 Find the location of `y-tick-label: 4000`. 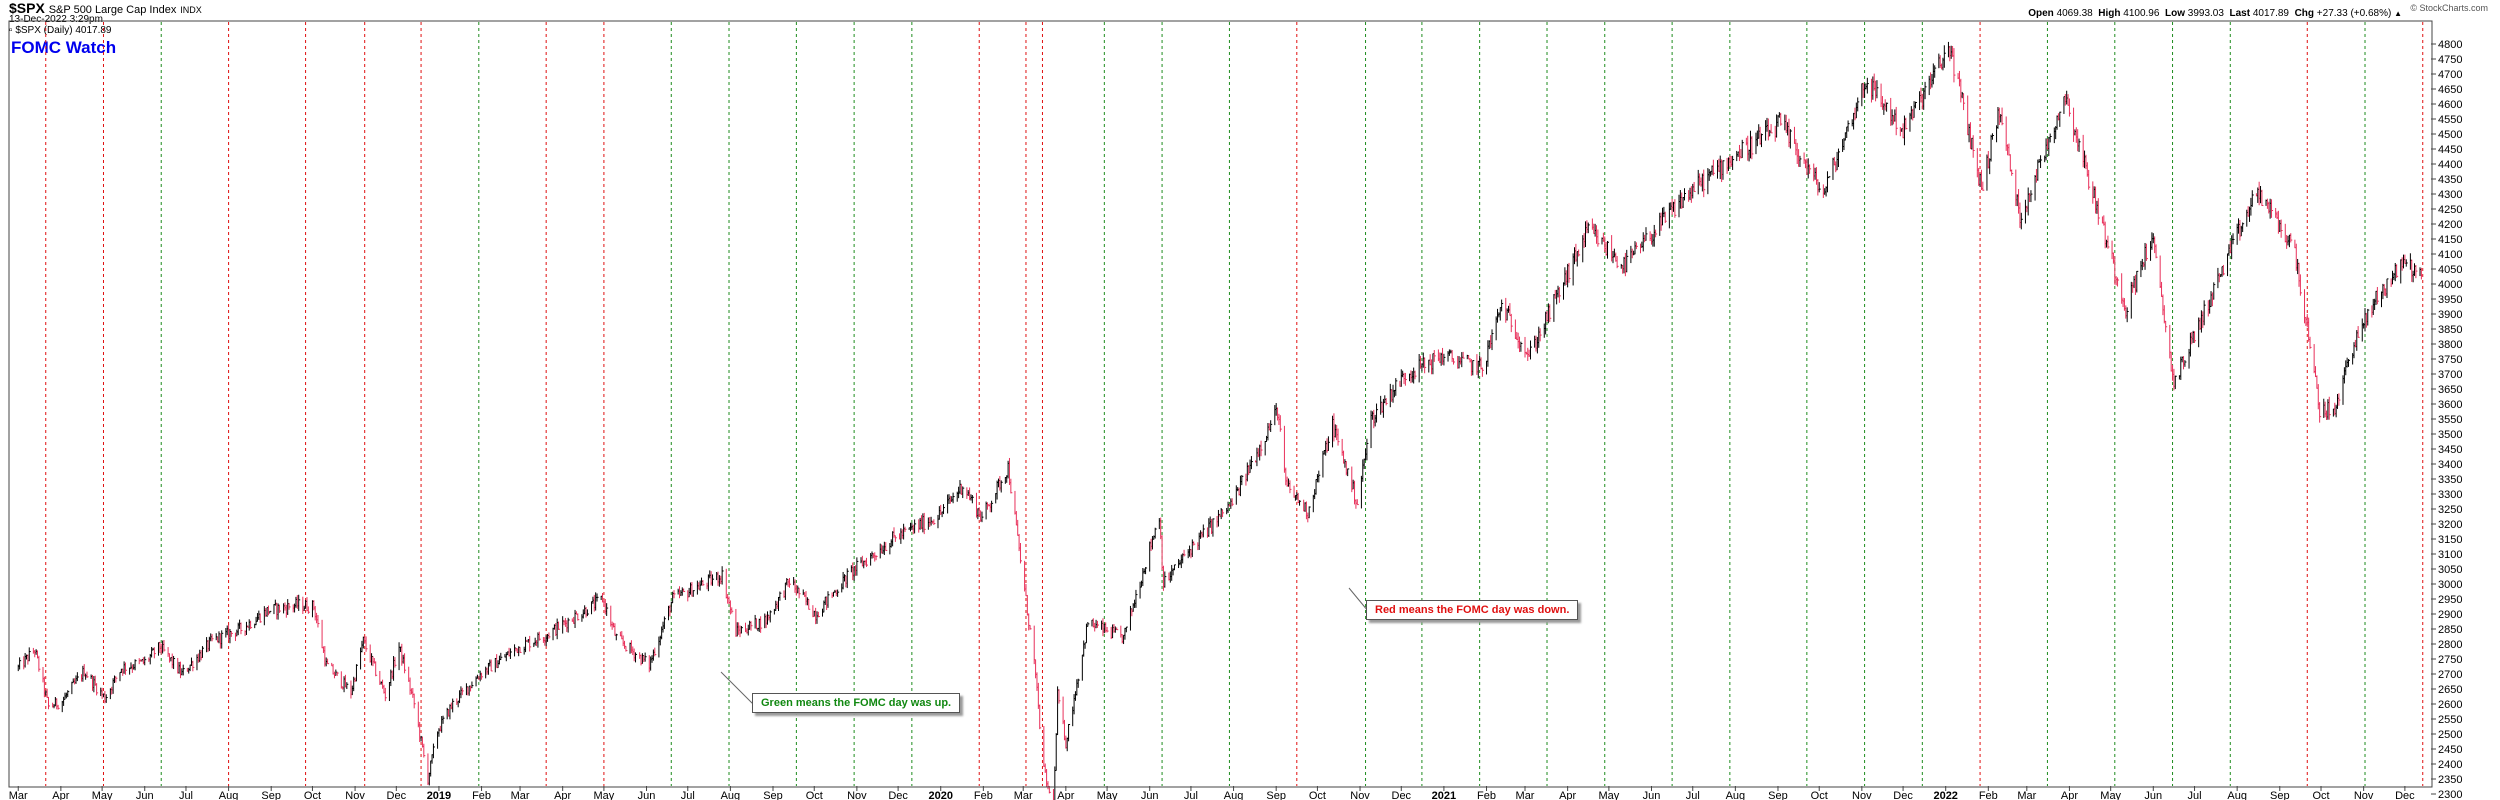

y-tick-label: 4000 is located at coordinates (2450, 285).